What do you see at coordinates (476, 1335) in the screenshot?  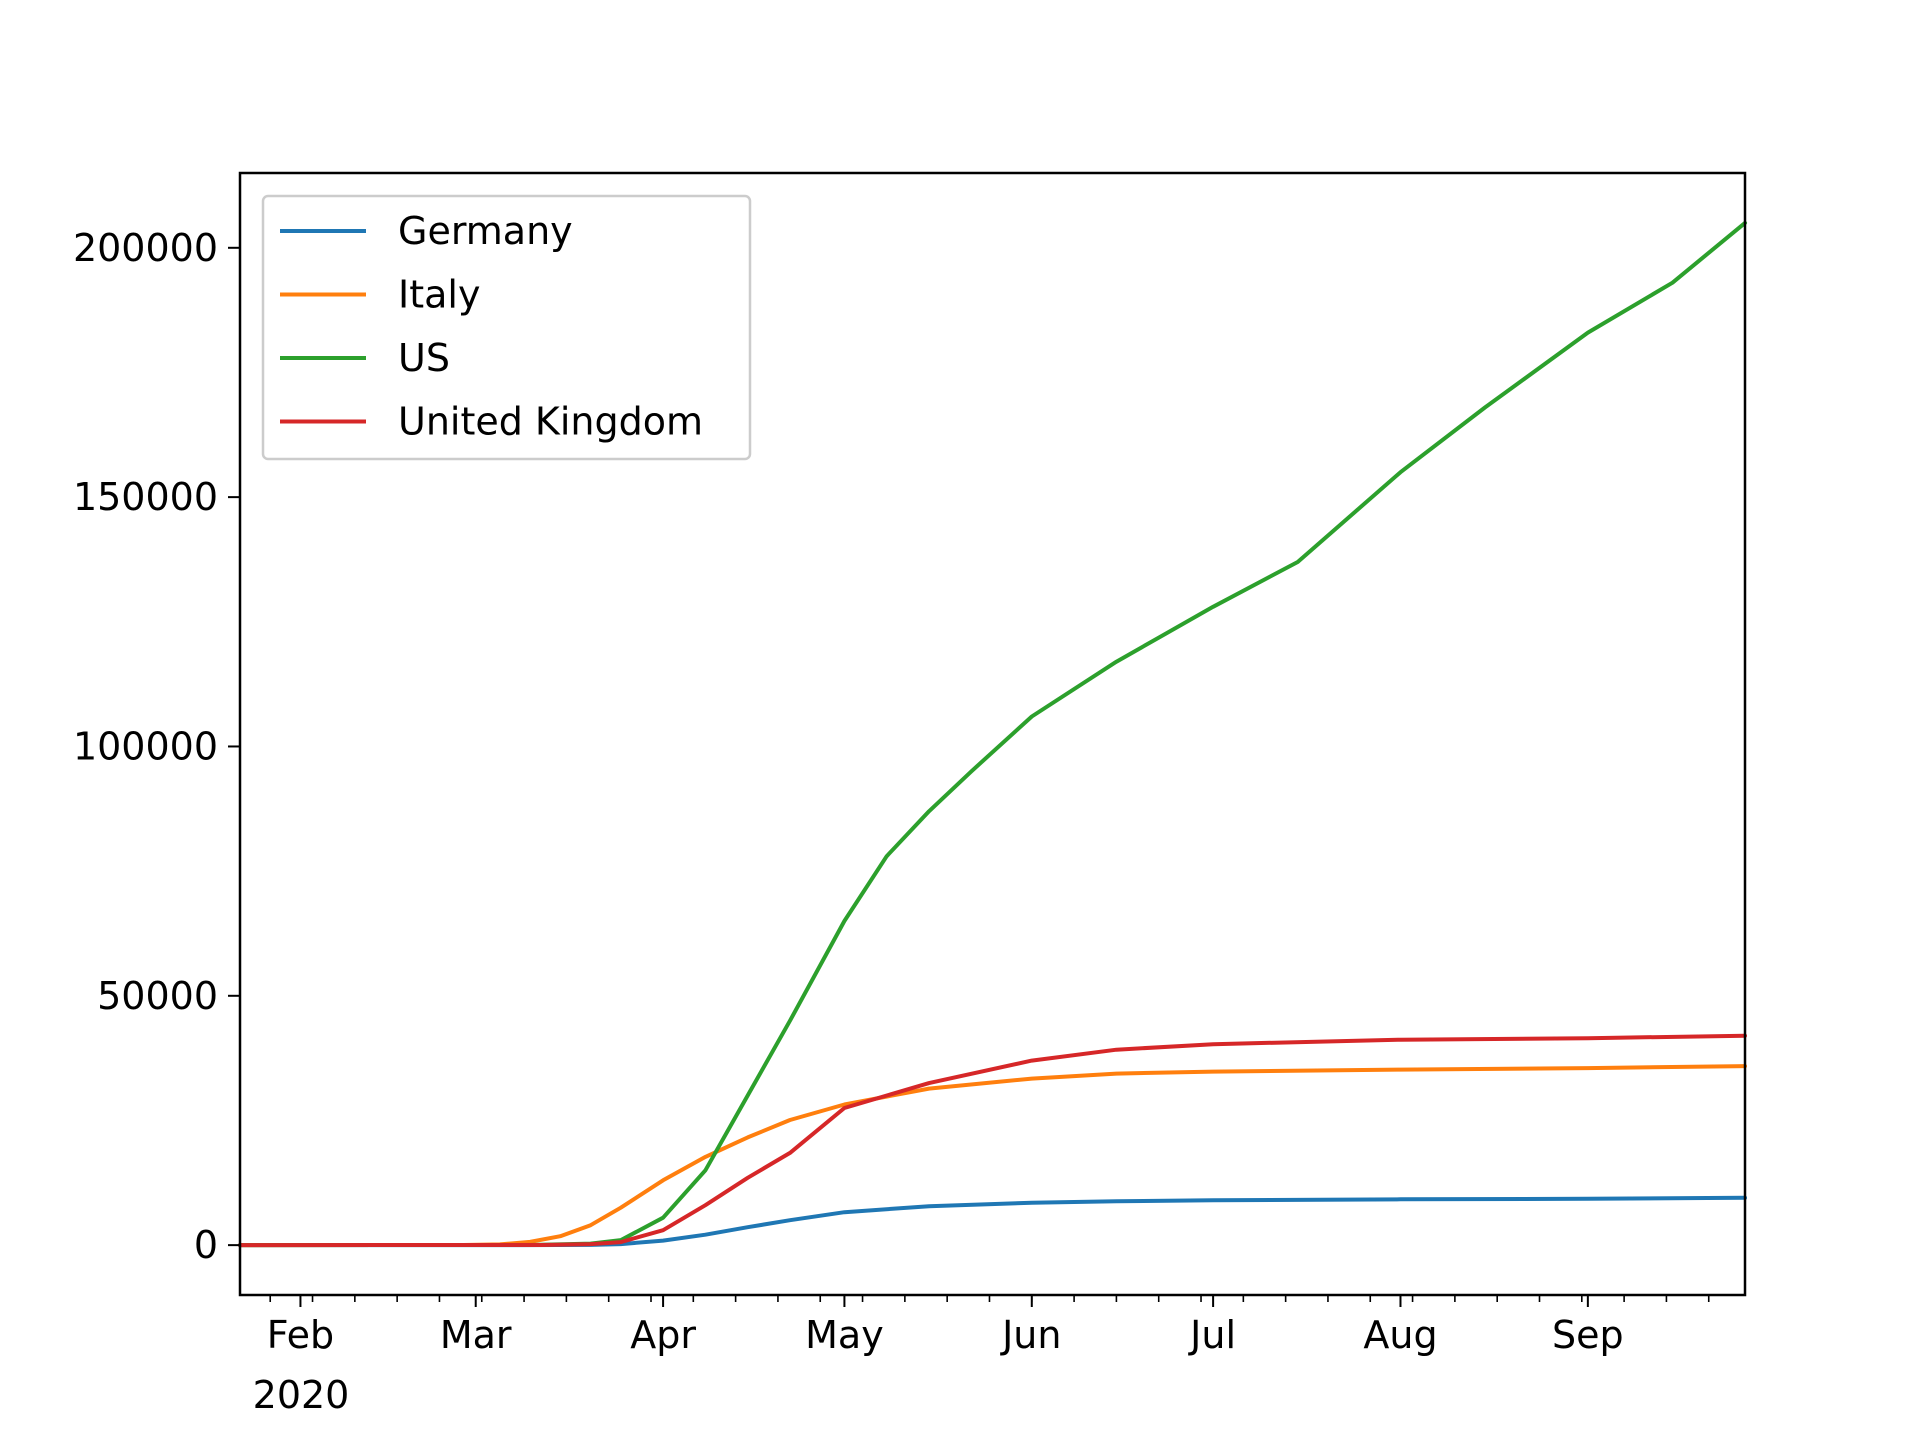 I see `x-tick-label: Mar` at bounding box center [476, 1335].